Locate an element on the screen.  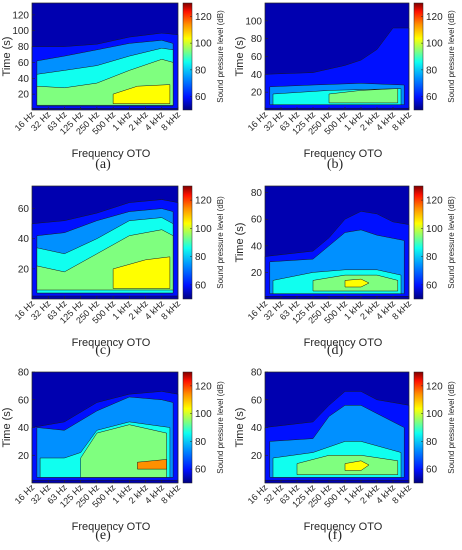
panel-caption: (e) is located at coordinates (103, 535).